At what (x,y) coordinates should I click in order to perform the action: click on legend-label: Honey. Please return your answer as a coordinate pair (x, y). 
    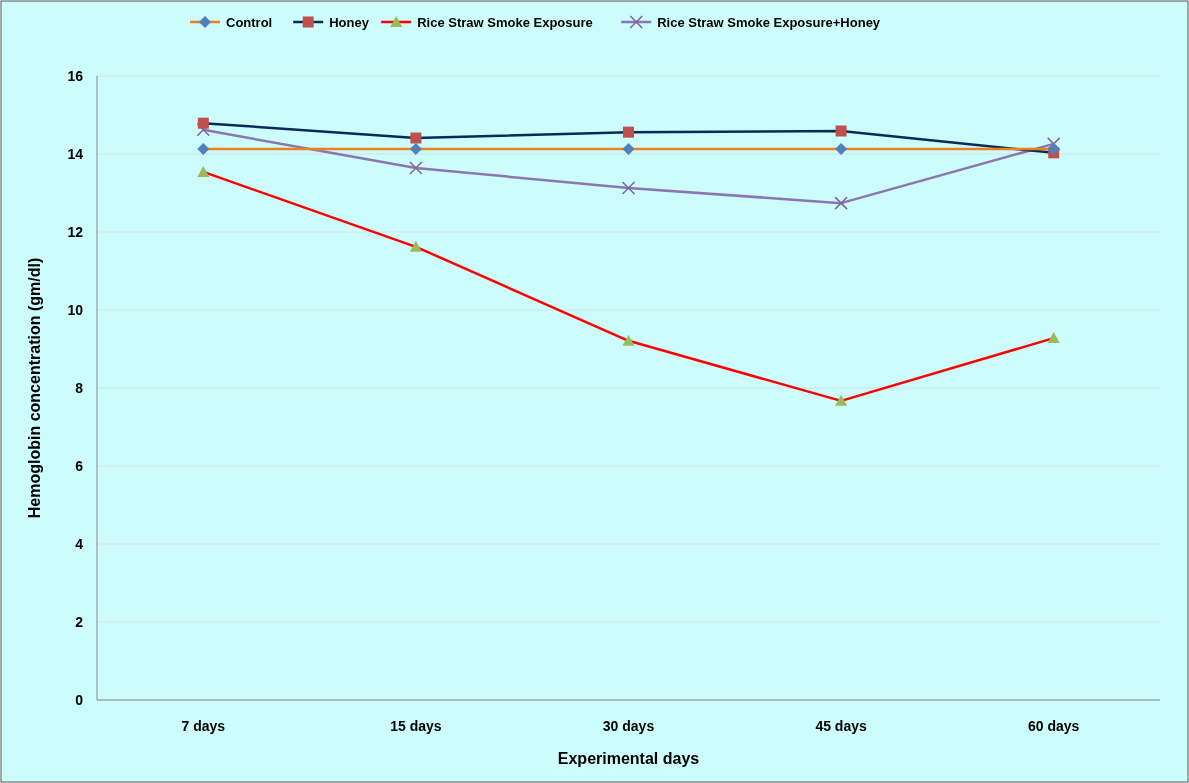
    Looking at the image, I should click on (349, 22).